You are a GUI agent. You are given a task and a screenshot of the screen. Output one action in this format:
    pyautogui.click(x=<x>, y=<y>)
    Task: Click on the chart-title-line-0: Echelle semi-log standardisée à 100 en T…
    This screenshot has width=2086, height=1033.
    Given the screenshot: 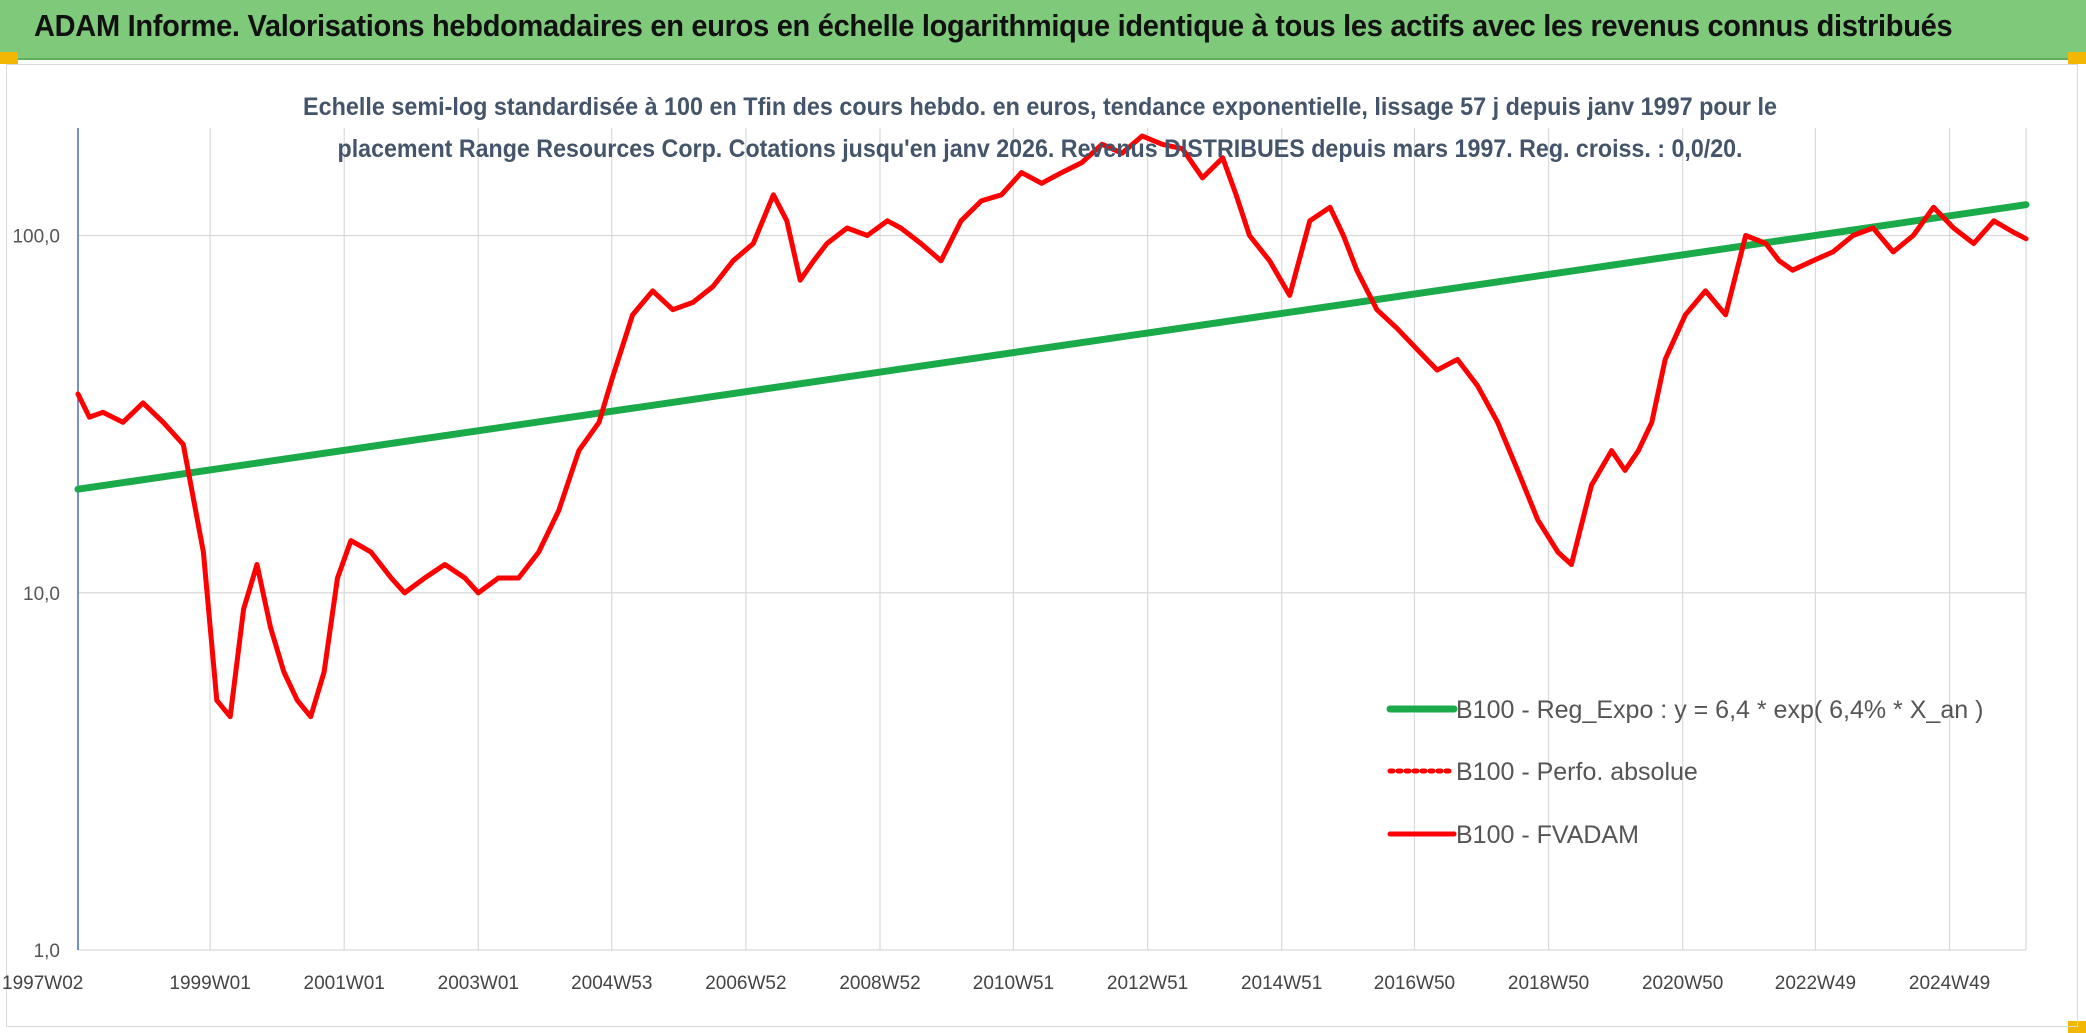 What is the action you would take?
    pyautogui.click(x=1040, y=107)
    